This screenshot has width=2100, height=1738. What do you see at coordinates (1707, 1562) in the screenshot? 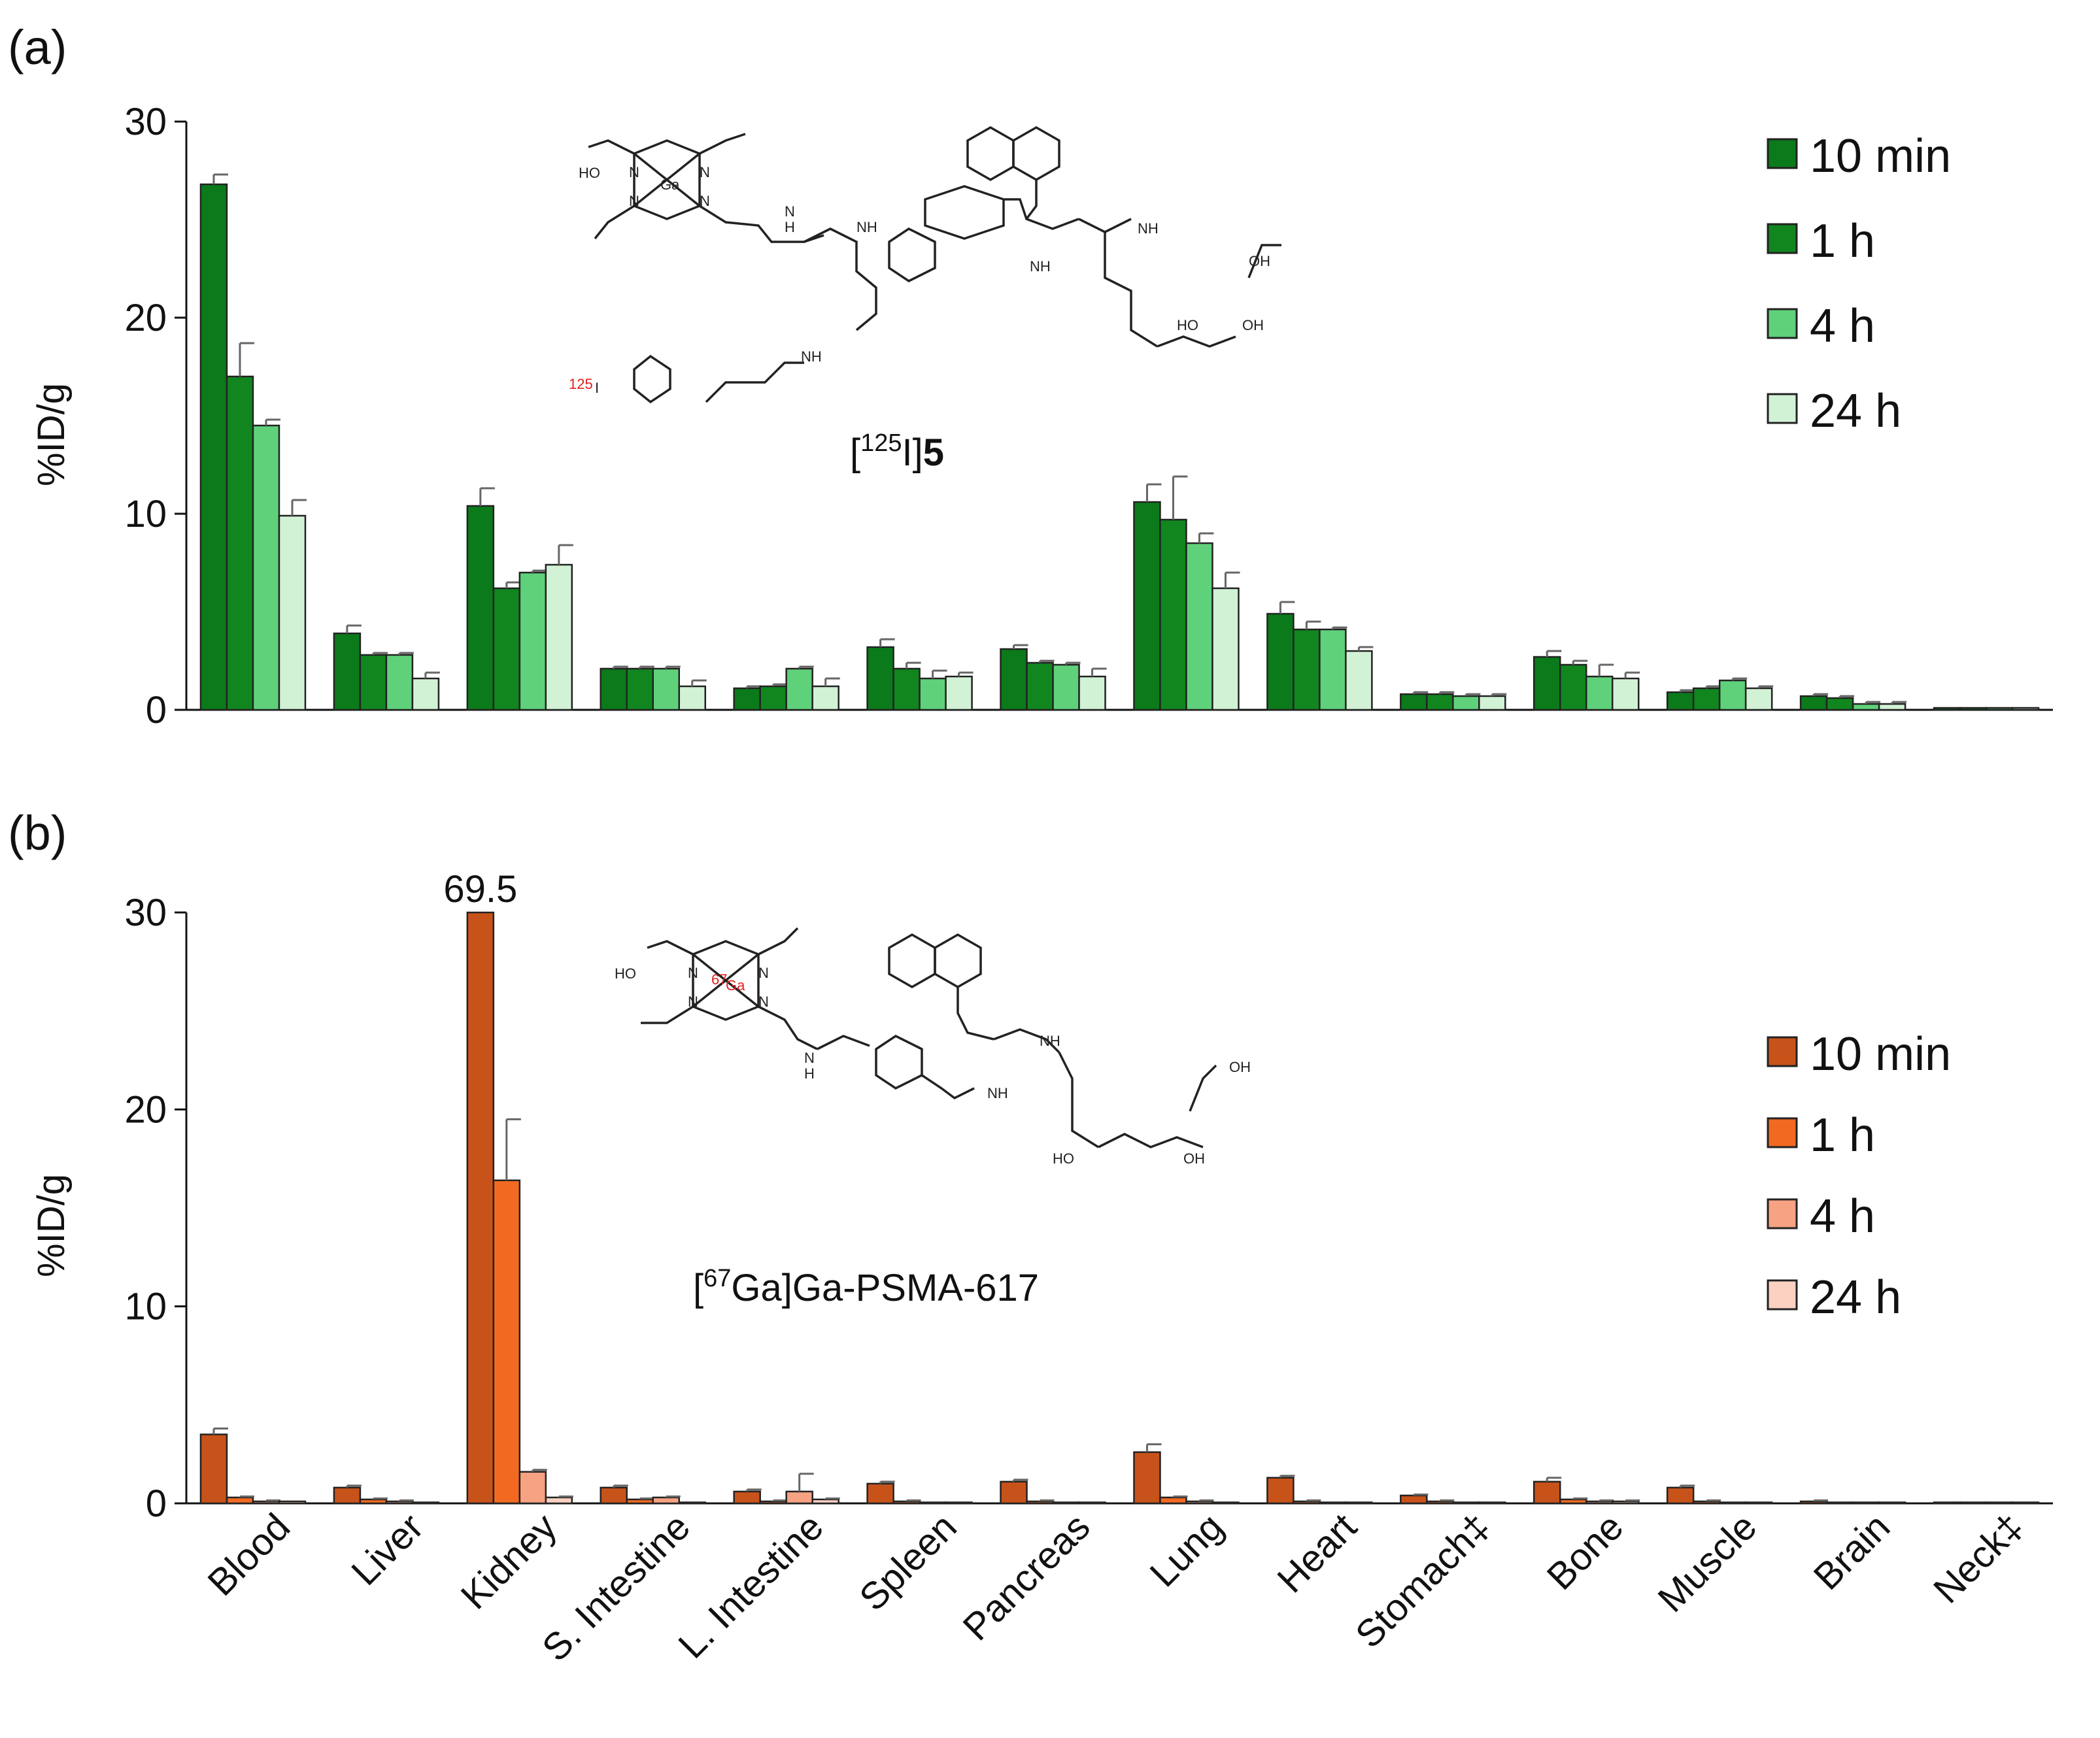
I see `category-label-11: Muscle` at bounding box center [1707, 1562].